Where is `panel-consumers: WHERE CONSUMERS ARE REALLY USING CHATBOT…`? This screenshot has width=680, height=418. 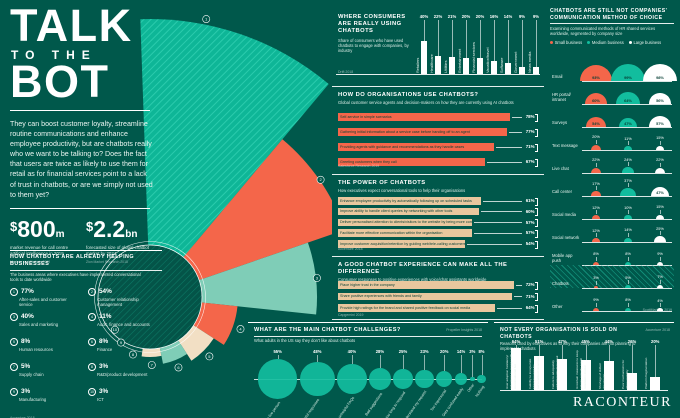
panel-consumers: WHERE CONSUMERS ARE REALLY USING CHATBOT… is located at coordinates (438, 46).